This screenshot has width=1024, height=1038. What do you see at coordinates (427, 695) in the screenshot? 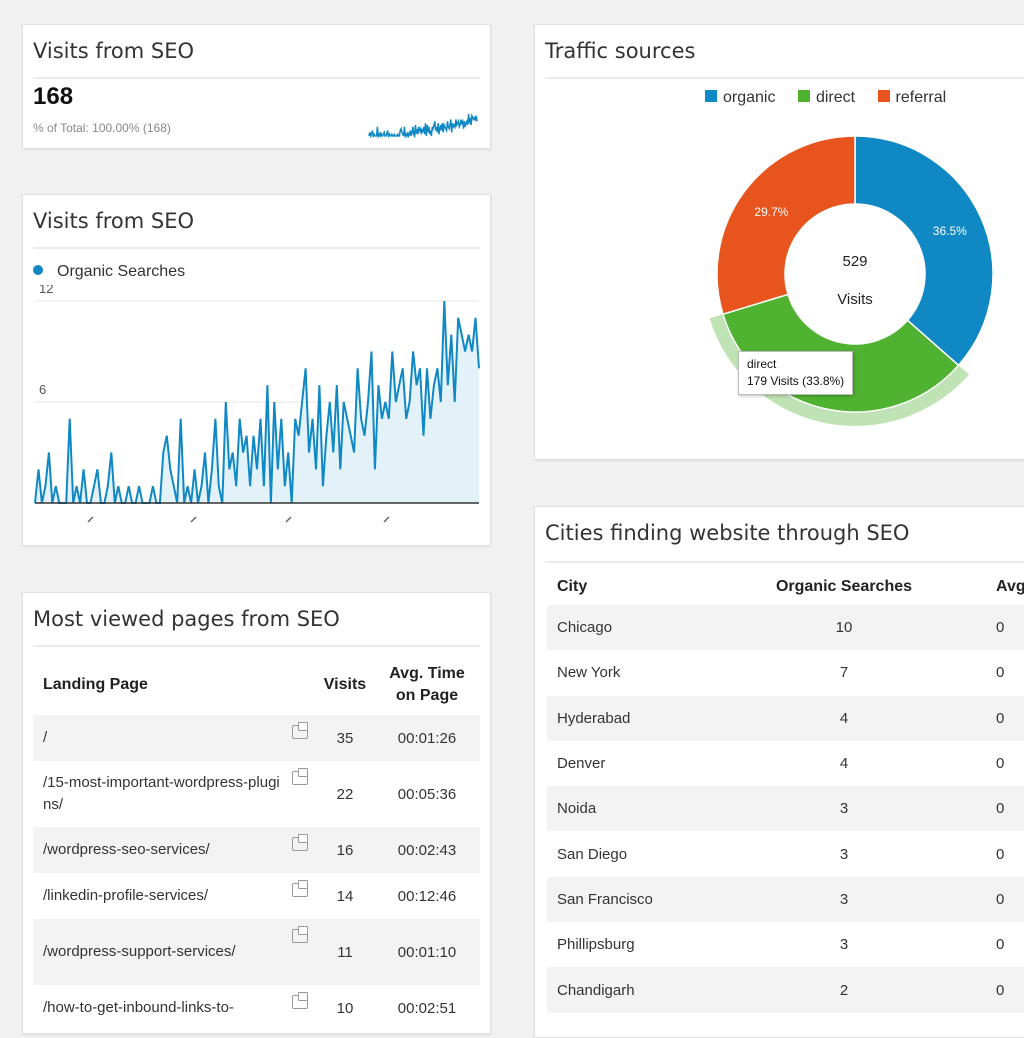
I see `col-header-time-line2: on Page` at bounding box center [427, 695].